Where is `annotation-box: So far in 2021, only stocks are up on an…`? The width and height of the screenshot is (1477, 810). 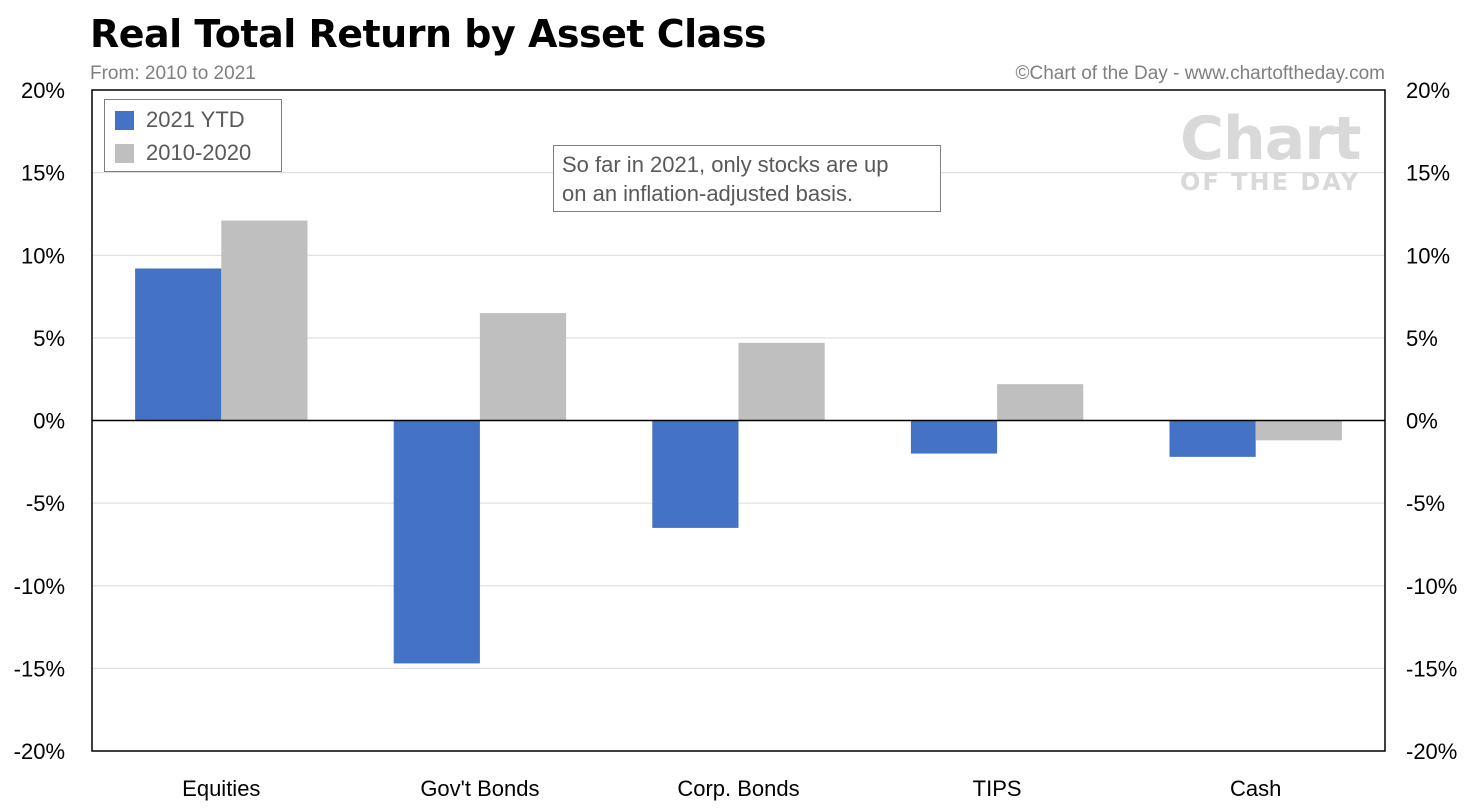
annotation-box: So far in 2021, only stocks are up on an… is located at coordinates (747, 178).